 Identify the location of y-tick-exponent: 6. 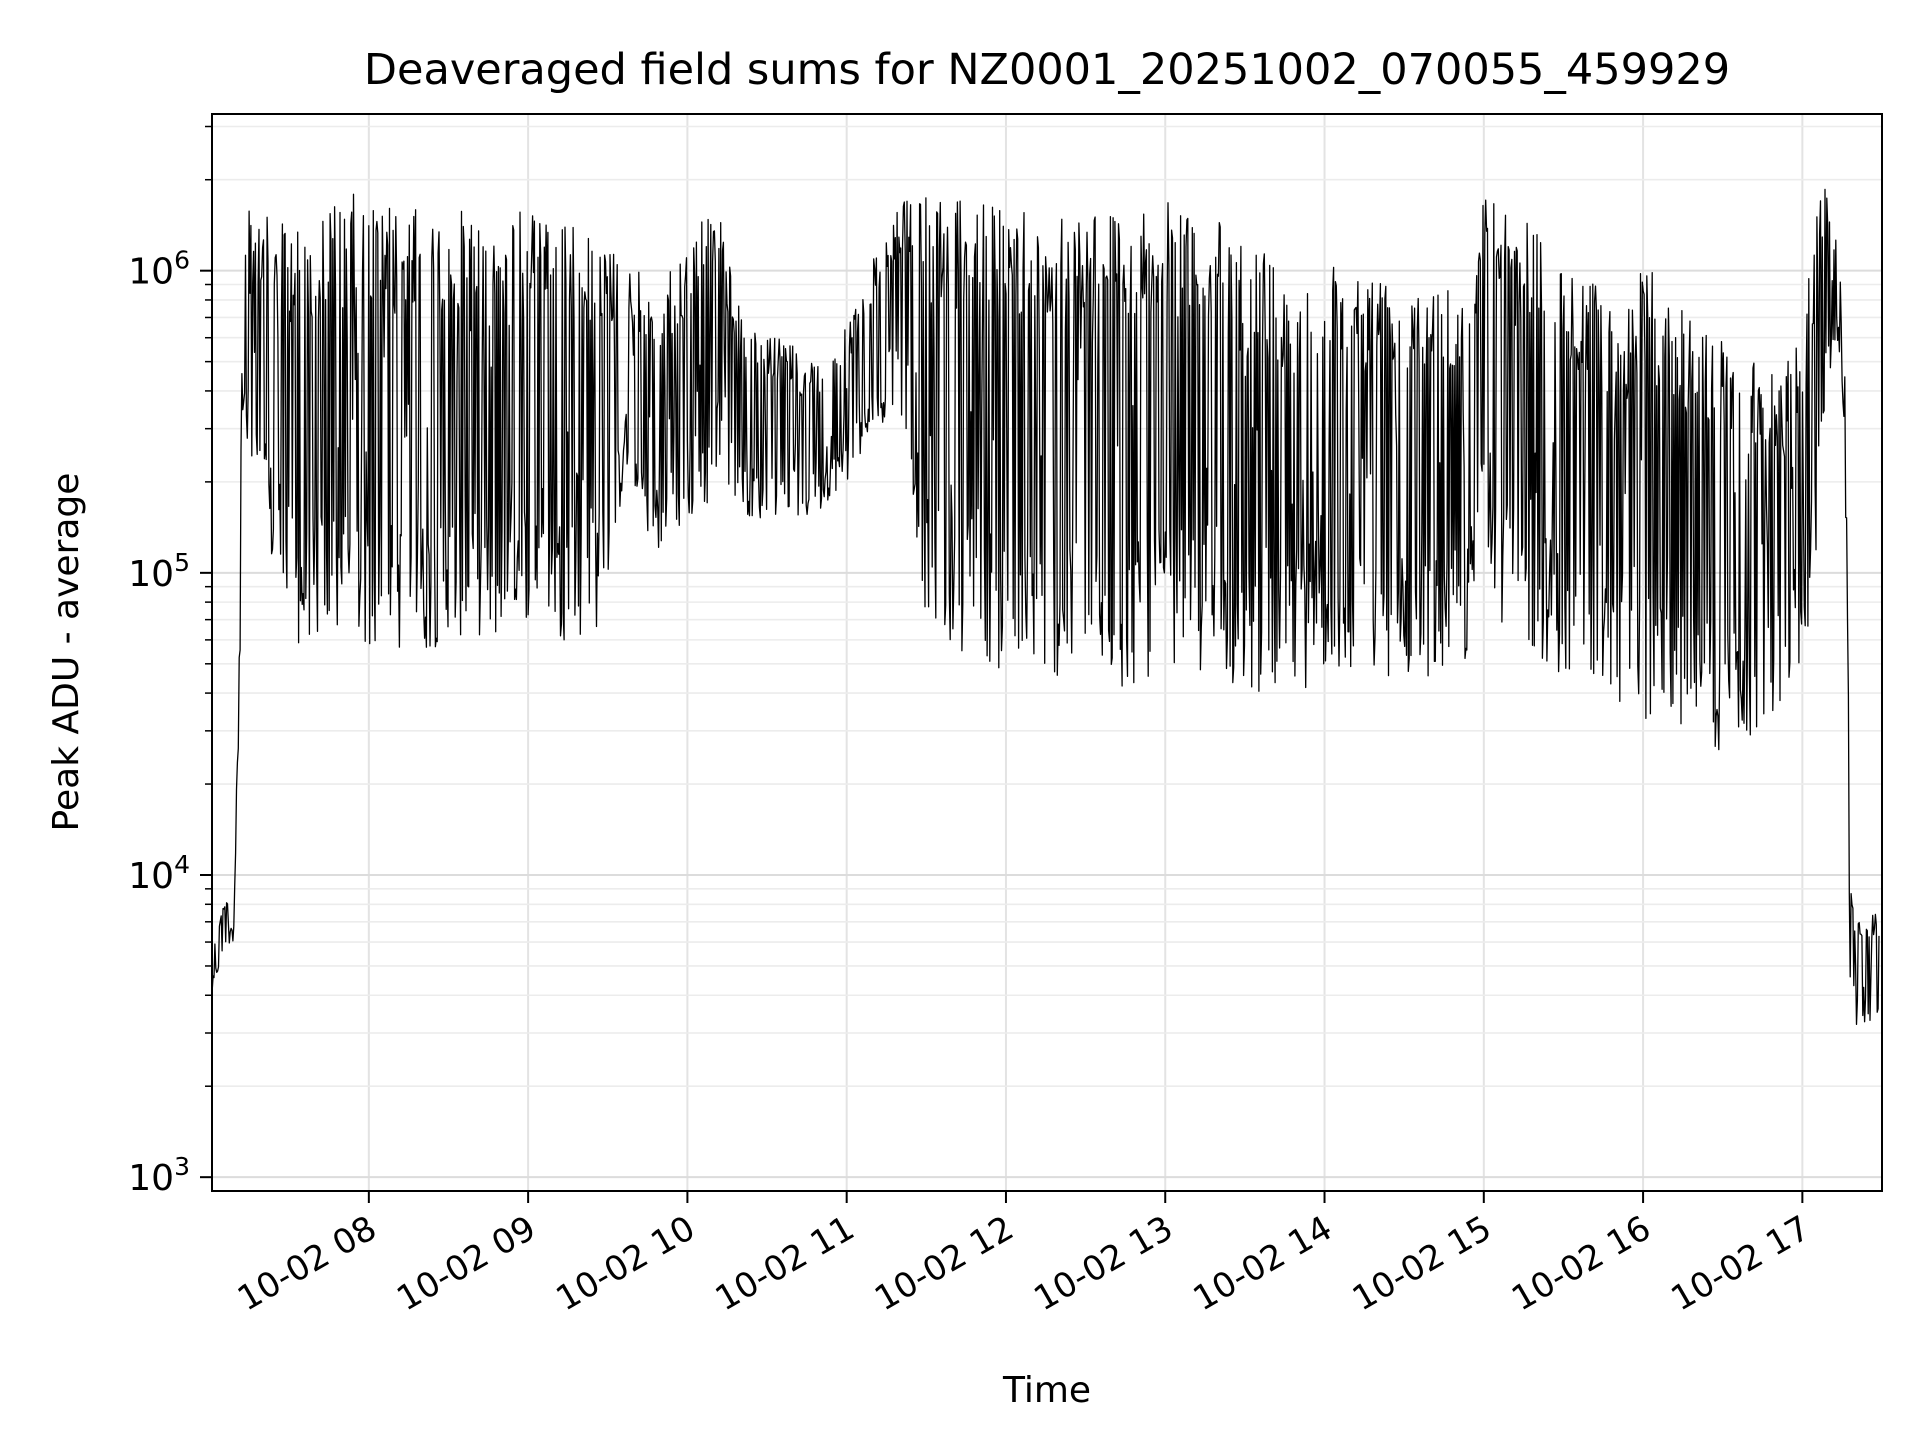
(182, 260).